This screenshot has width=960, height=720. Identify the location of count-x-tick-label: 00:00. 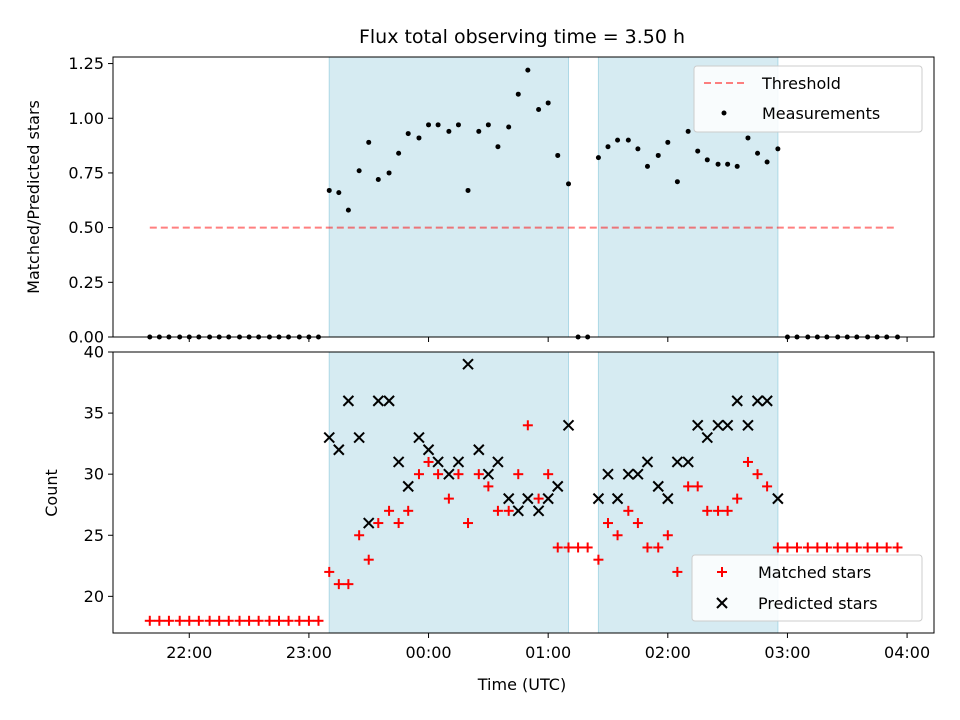
(428, 652).